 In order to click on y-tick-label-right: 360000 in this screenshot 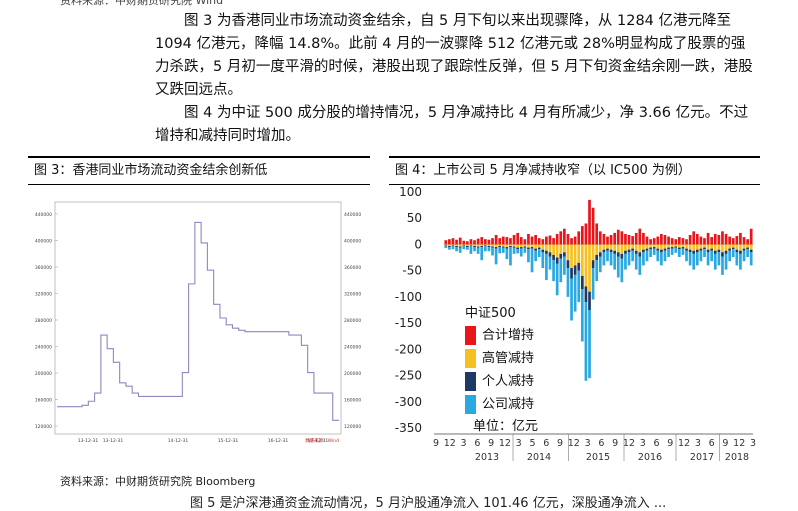, I will do `click(352, 268)`.